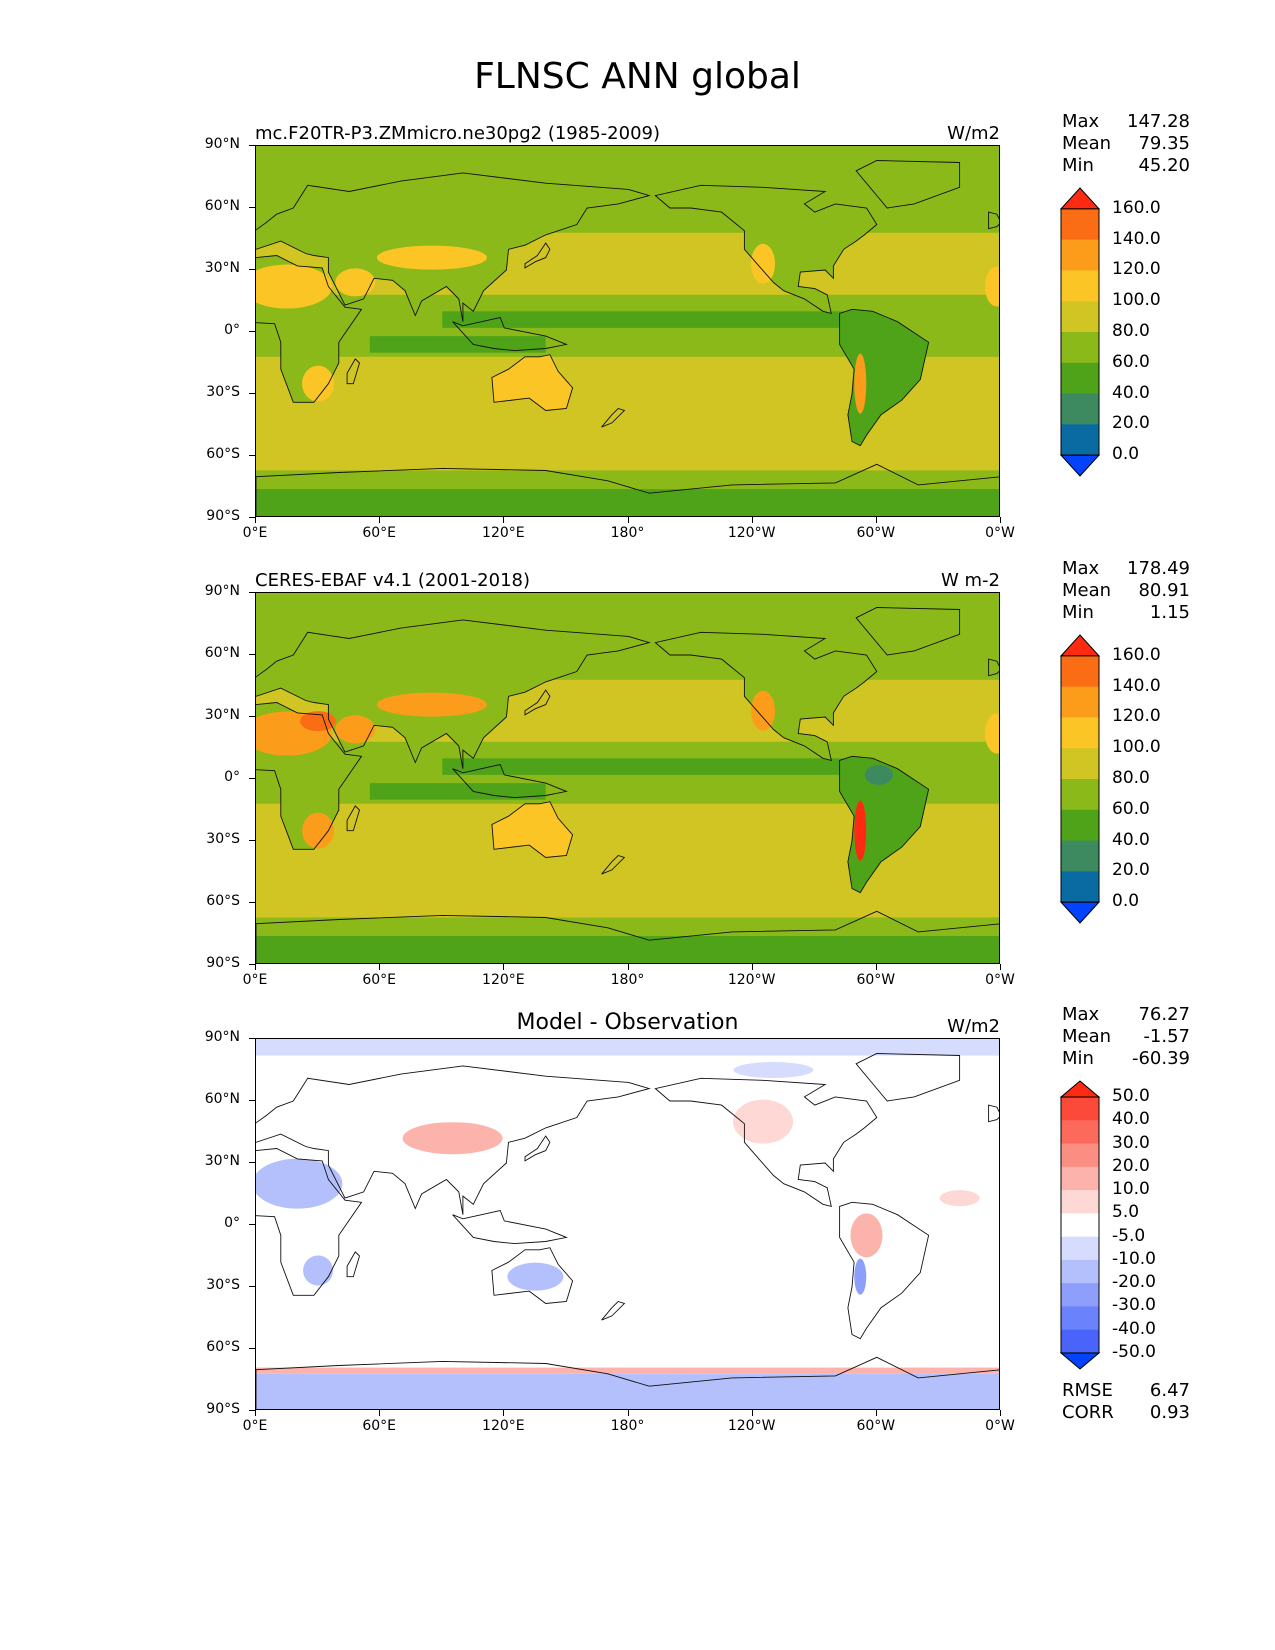 The height and width of the screenshot is (1650, 1275). What do you see at coordinates (1081, 568) in the screenshot?
I see `stat-label: Max` at bounding box center [1081, 568].